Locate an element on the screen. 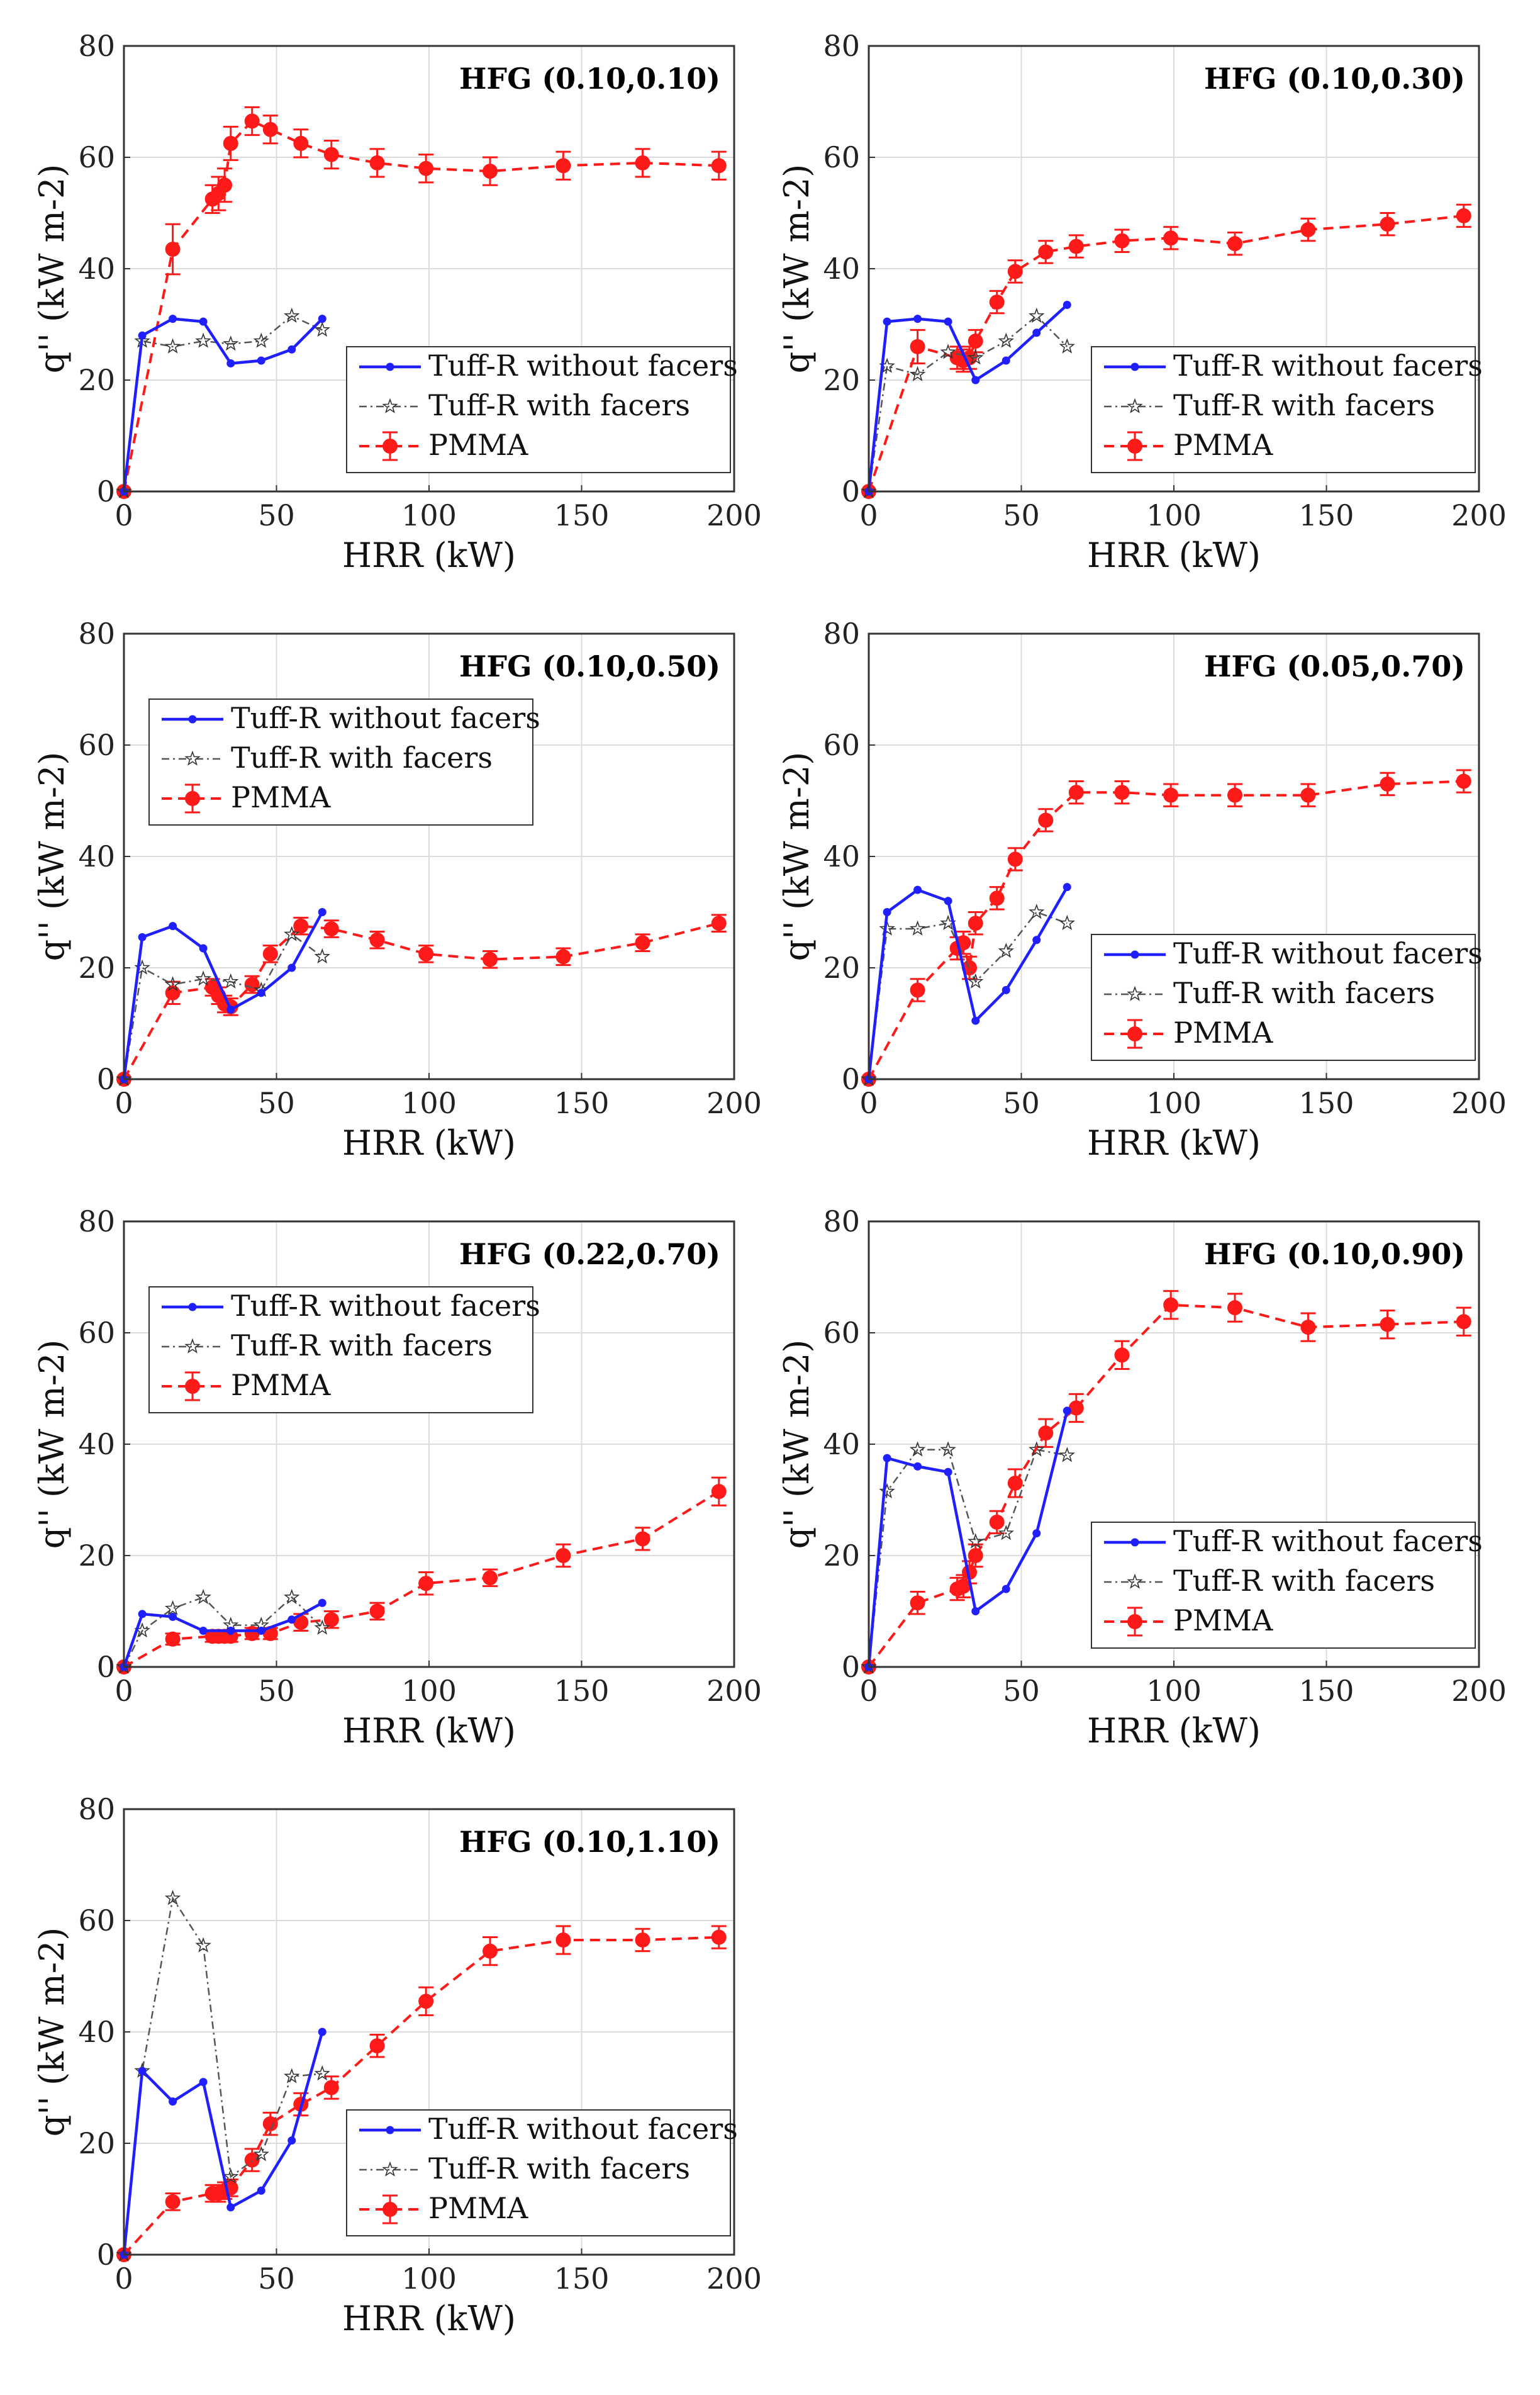 The width and height of the screenshot is (1540, 2395). series-line-without-facers is located at coordinates (223, 995).